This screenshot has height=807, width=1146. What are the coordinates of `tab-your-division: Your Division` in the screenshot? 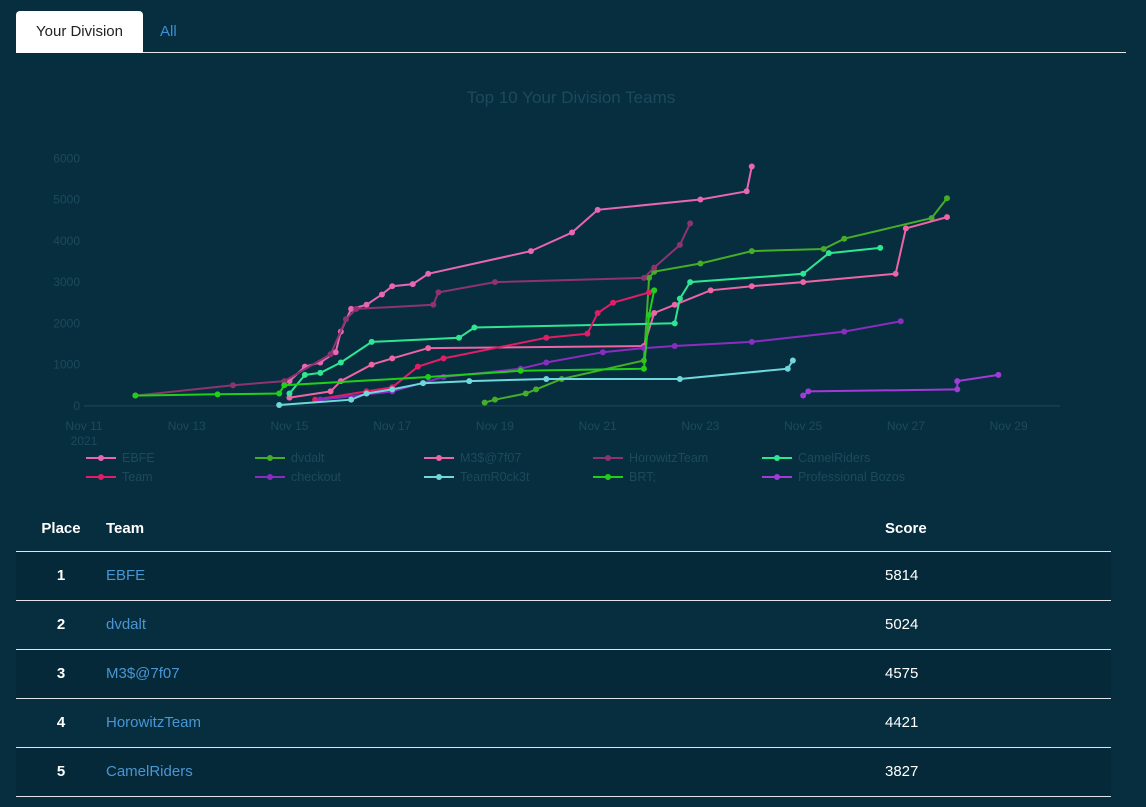 It's located at (79, 32).